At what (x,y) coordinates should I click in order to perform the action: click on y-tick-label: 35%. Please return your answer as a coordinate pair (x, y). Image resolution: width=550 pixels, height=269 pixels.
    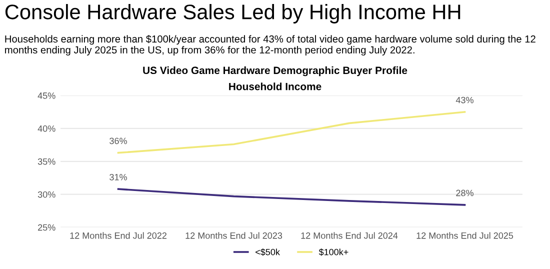
    Looking at the image, I should click on (47, 161).